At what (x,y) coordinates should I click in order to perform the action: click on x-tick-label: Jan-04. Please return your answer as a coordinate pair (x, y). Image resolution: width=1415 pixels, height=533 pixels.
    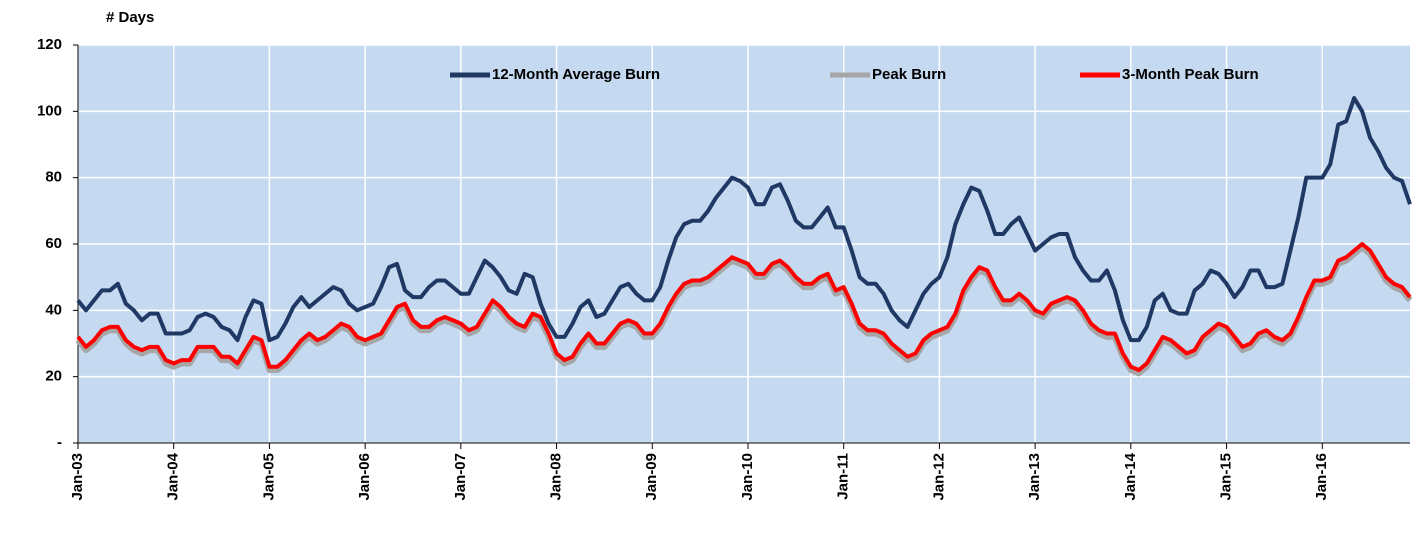
    Looking at the image, I should click on (173, 476).